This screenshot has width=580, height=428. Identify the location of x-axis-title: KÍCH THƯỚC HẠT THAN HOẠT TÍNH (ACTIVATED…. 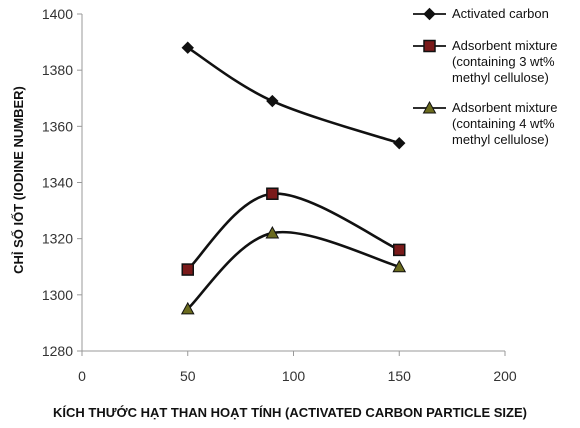
(290, 412).